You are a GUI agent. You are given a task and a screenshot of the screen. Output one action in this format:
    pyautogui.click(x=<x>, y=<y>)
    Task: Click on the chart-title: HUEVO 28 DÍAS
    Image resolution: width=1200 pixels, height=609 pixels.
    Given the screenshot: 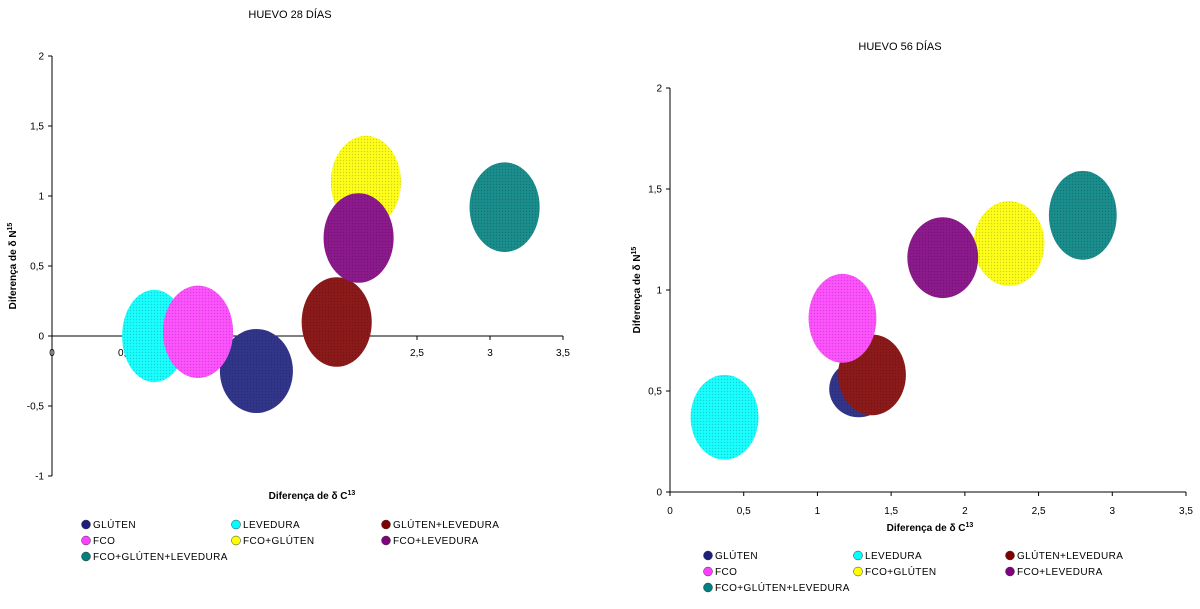 What is the action you would take?
    pyautogui.click(x=289, y=14)
    